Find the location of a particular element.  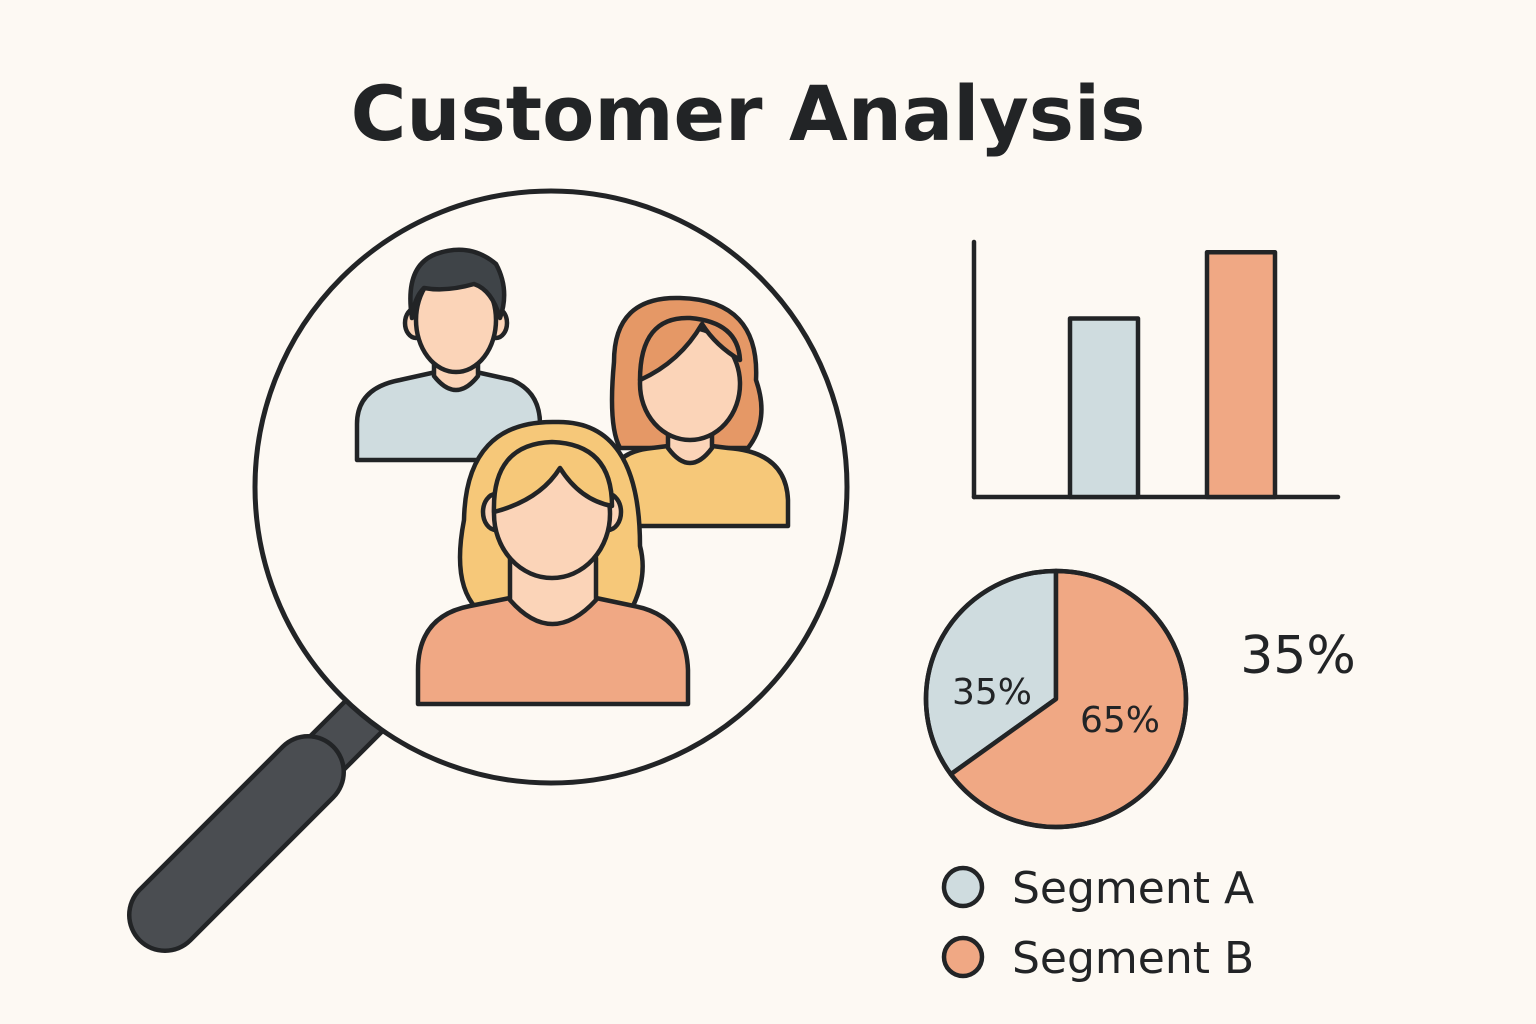

legend-item-segment-b: Segment B is located at coordinates (1097, 958).